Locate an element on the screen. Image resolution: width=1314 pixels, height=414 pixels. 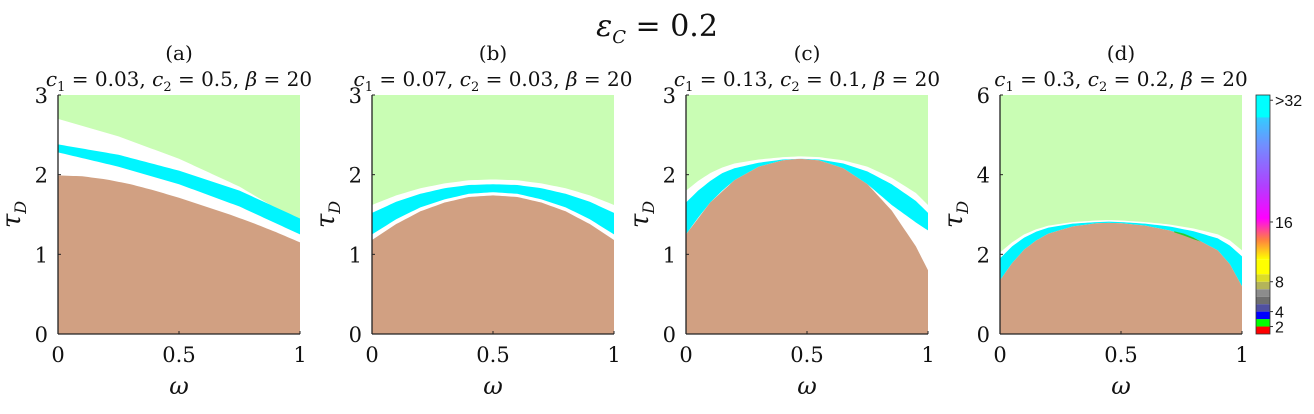
figure-suptitle: εC = 0.2 is located at coordinates (657, 28).